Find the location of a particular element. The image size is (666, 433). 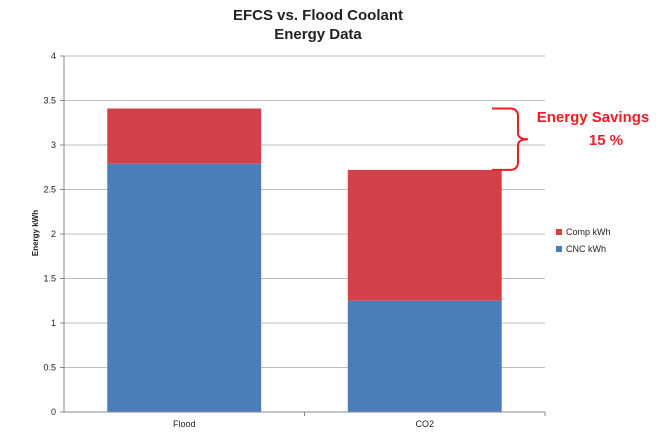

x-tick-label: CO2 is located at coordinates (424, 424).